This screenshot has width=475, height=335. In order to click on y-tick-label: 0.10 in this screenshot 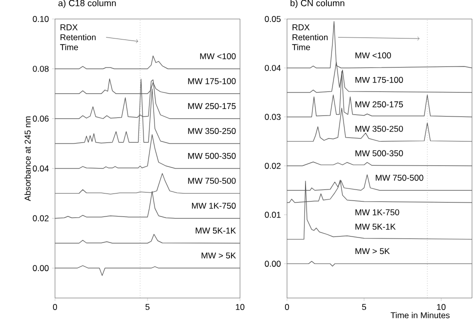, I will do `click(40, 19)`.